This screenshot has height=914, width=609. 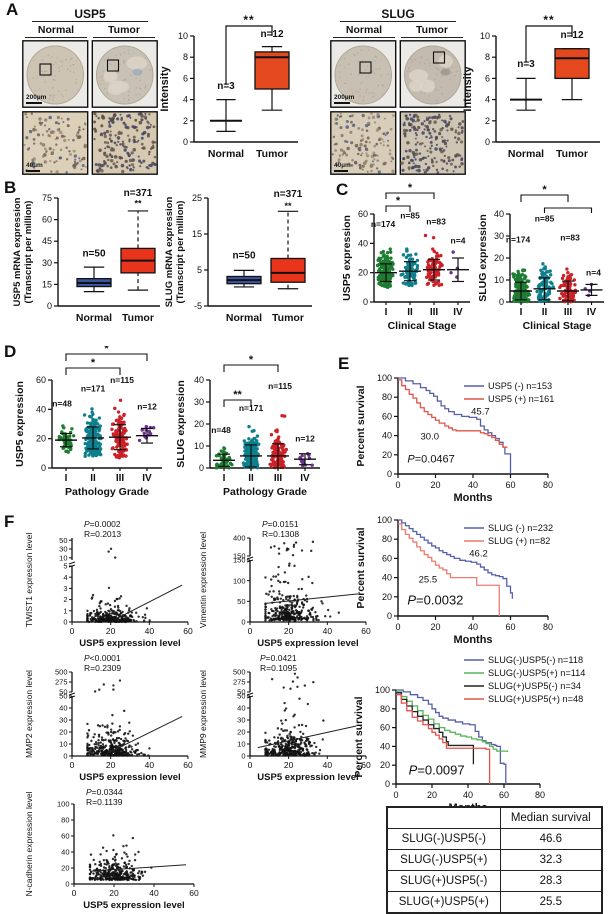 What do you see at coordinates (185, 121) in the screenshot?
I see `svg-text: 2` at bounding box center [185, 121].